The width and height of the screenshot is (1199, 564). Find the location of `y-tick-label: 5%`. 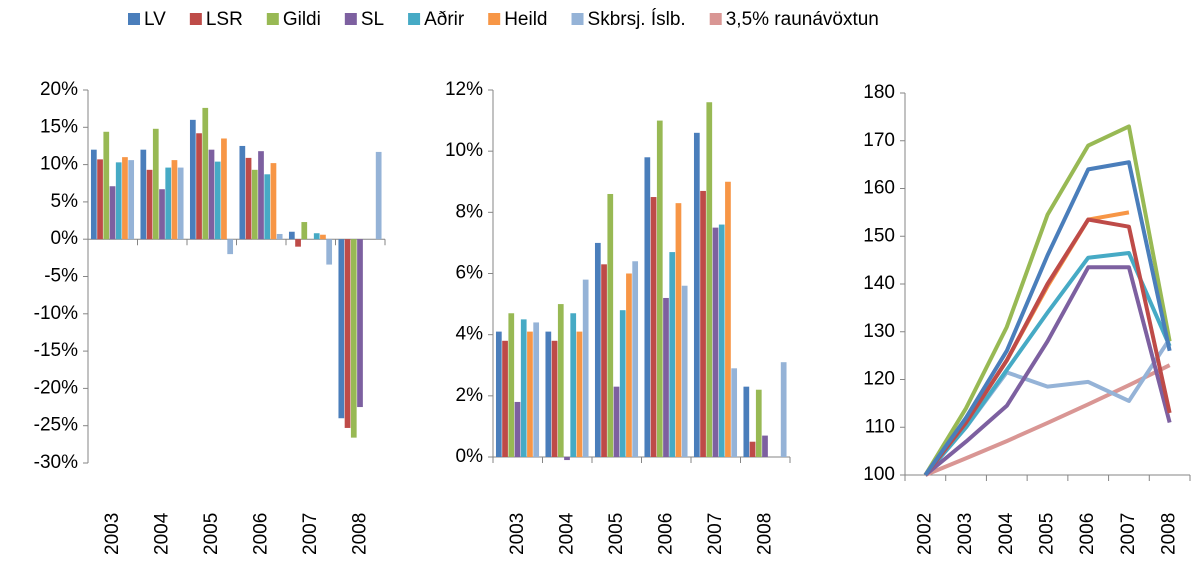

y-tick-label: 5% is located at coordinates (65, 201).